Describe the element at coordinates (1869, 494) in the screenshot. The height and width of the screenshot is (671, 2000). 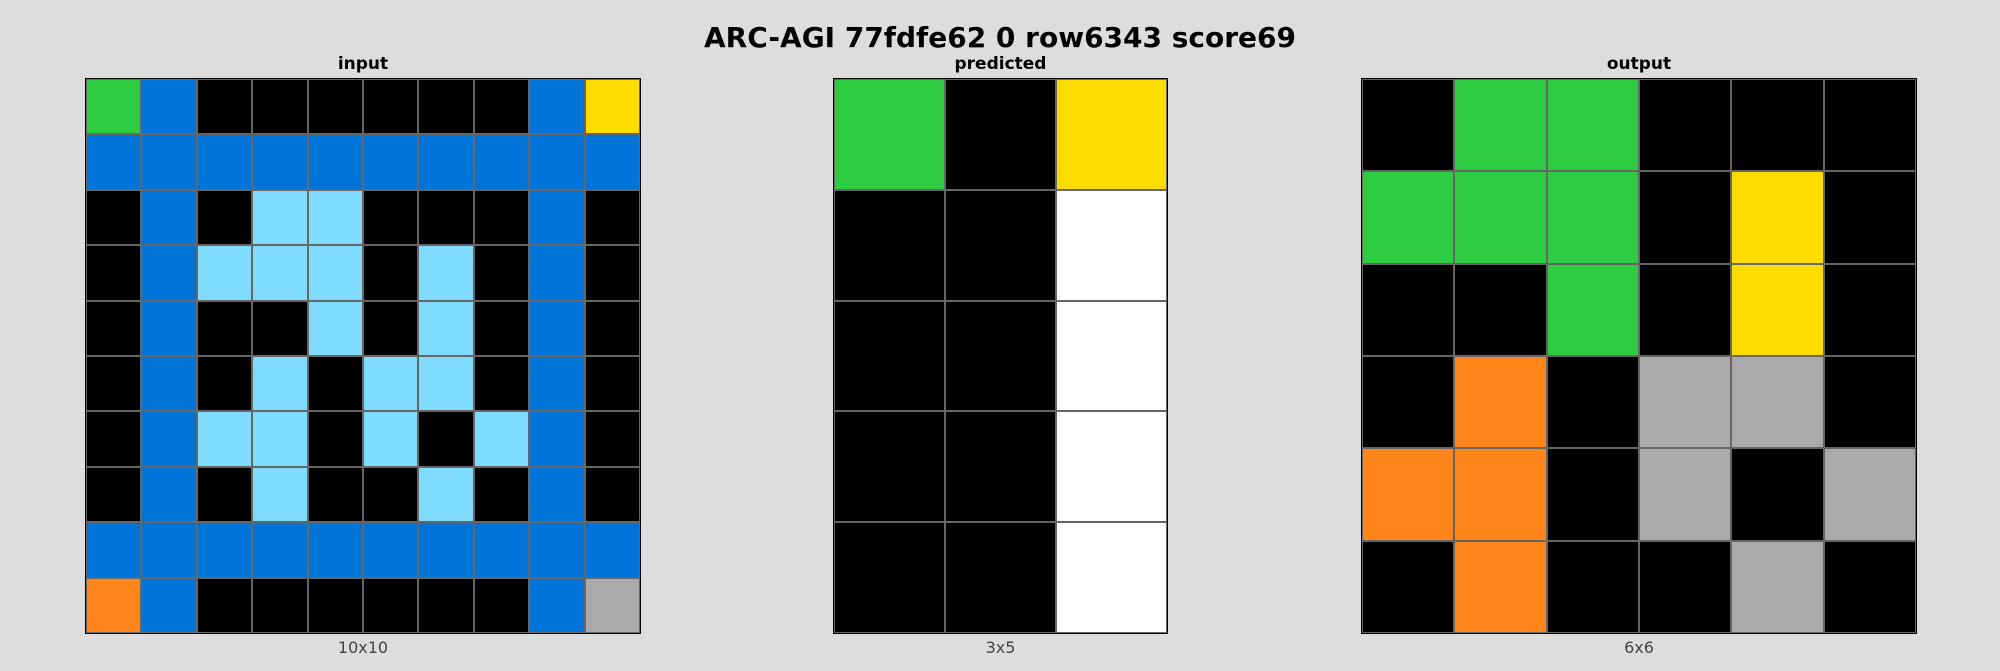
I see `output-cell-r4-c5` at that location.